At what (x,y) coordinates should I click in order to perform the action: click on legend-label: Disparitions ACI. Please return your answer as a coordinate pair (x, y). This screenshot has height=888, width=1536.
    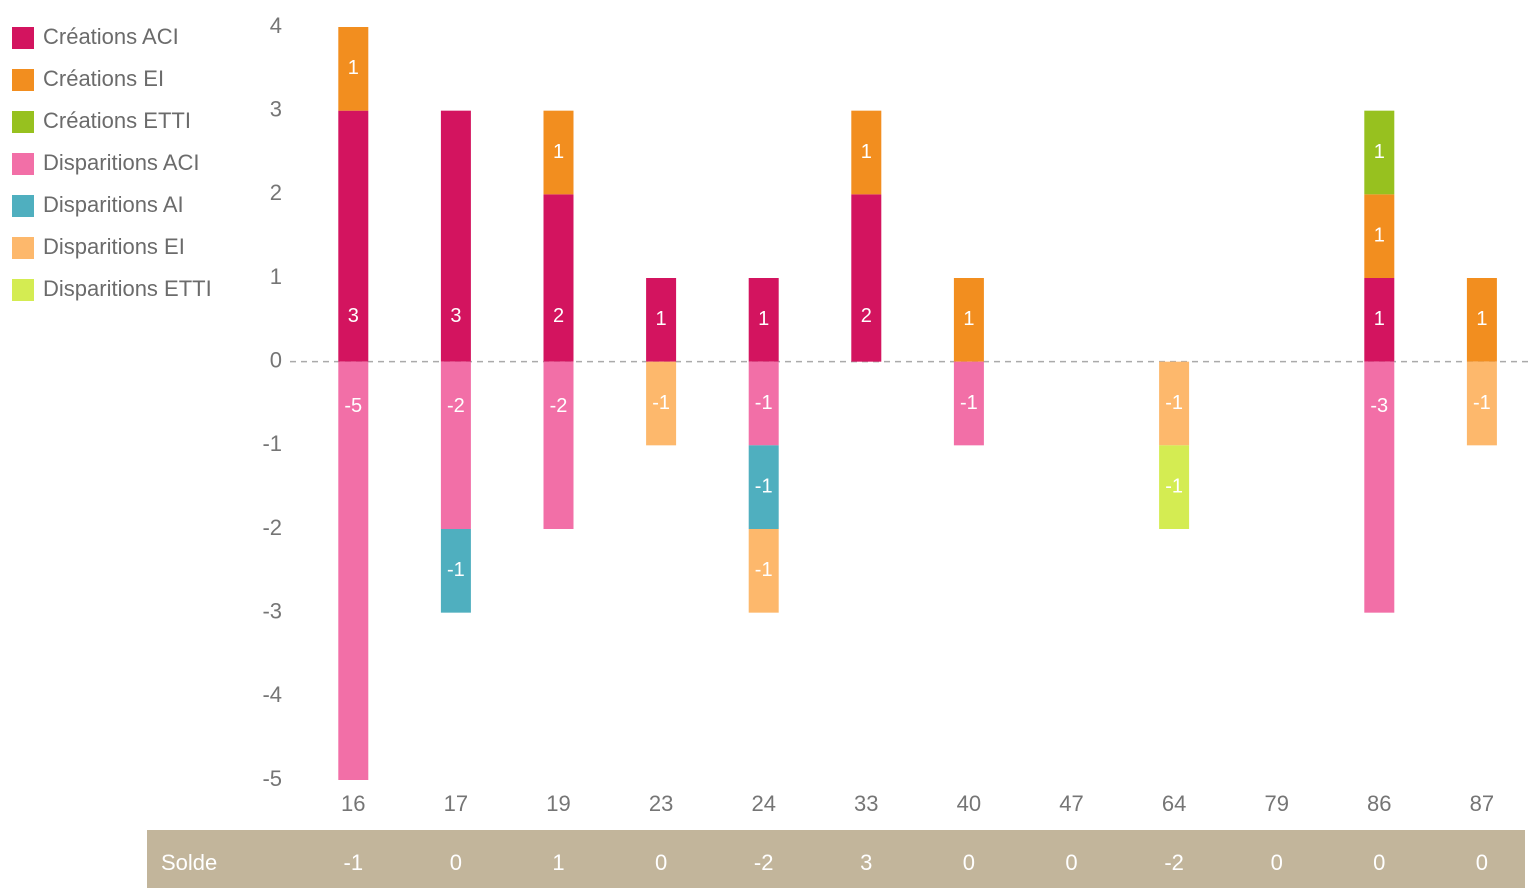
    Looking at the image, I should click on (121, 162).